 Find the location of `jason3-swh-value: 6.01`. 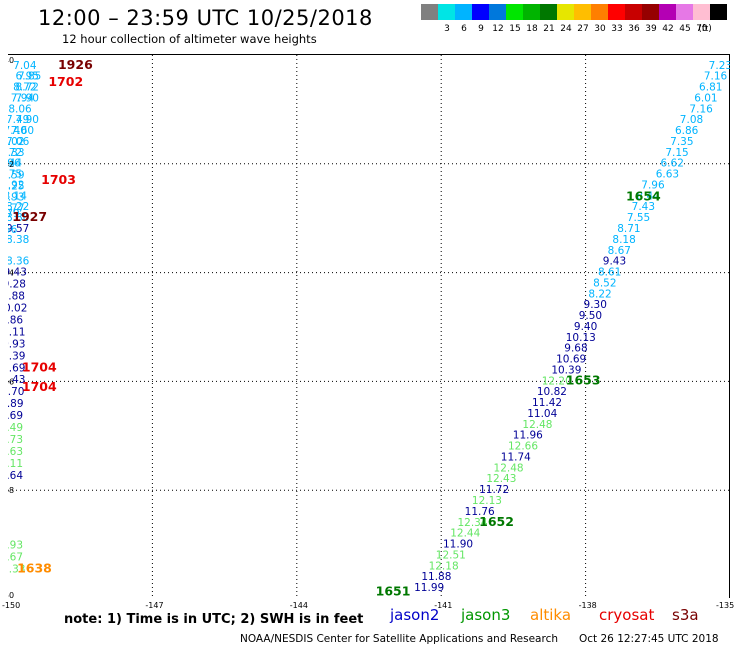

jason3-swh-value: 6.01 is located at coordinates (705, 98).